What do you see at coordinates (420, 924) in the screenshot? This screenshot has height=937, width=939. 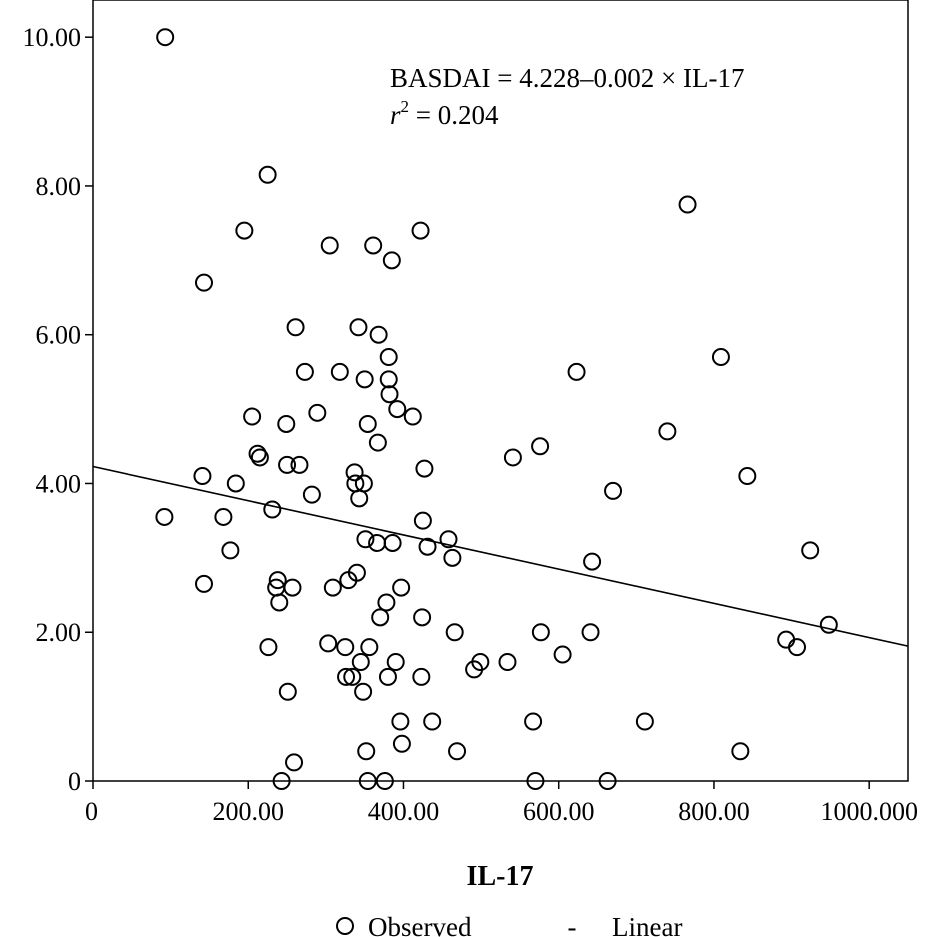 I see `legend-observed-label: Observed` at bounding box center [420, 924].